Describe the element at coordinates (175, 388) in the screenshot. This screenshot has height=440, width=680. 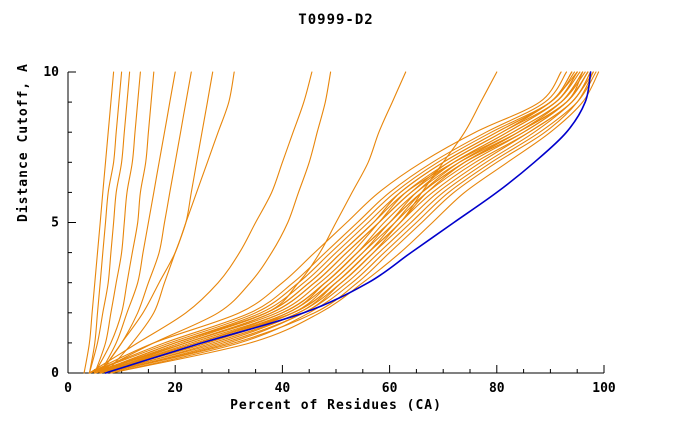
I see `x-tick-label: 20` at that location.